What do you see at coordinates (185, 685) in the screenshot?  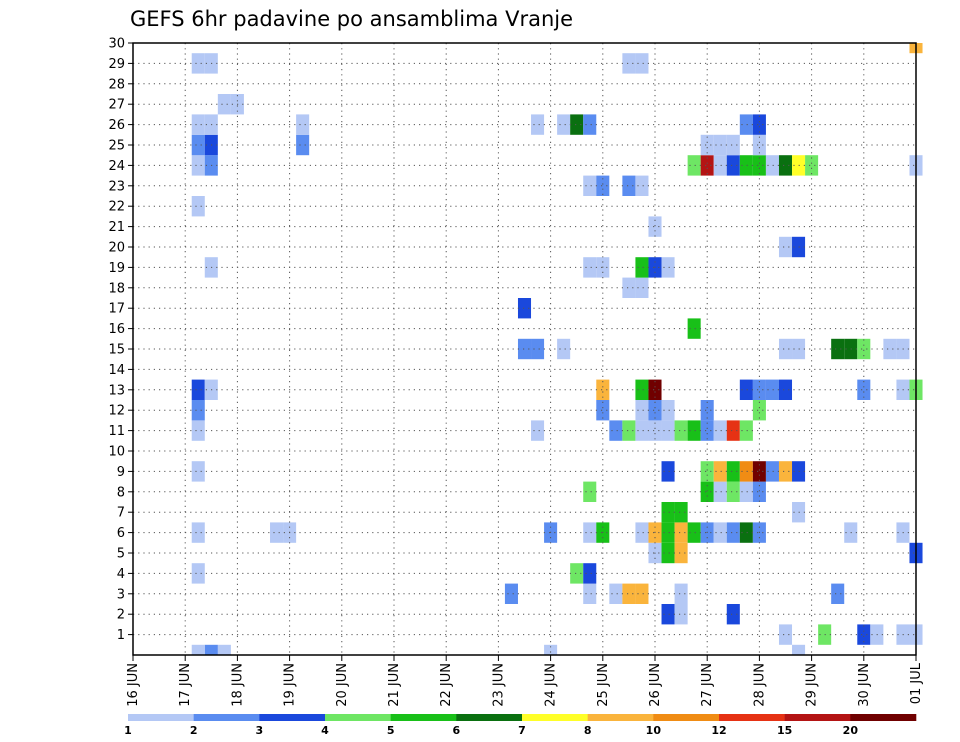 I see `x-tick-label: 17 JUN` at bounding box center [185, 685].